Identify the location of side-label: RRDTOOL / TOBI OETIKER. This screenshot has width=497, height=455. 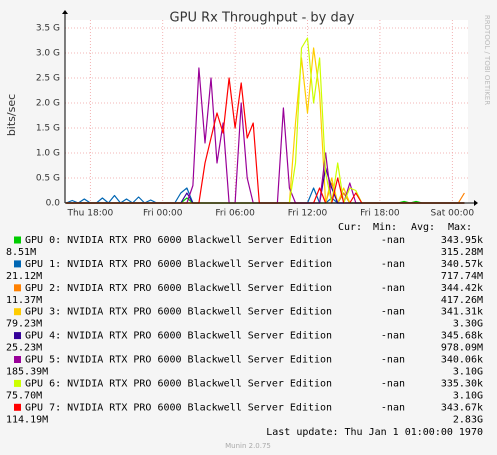
(487, 60).